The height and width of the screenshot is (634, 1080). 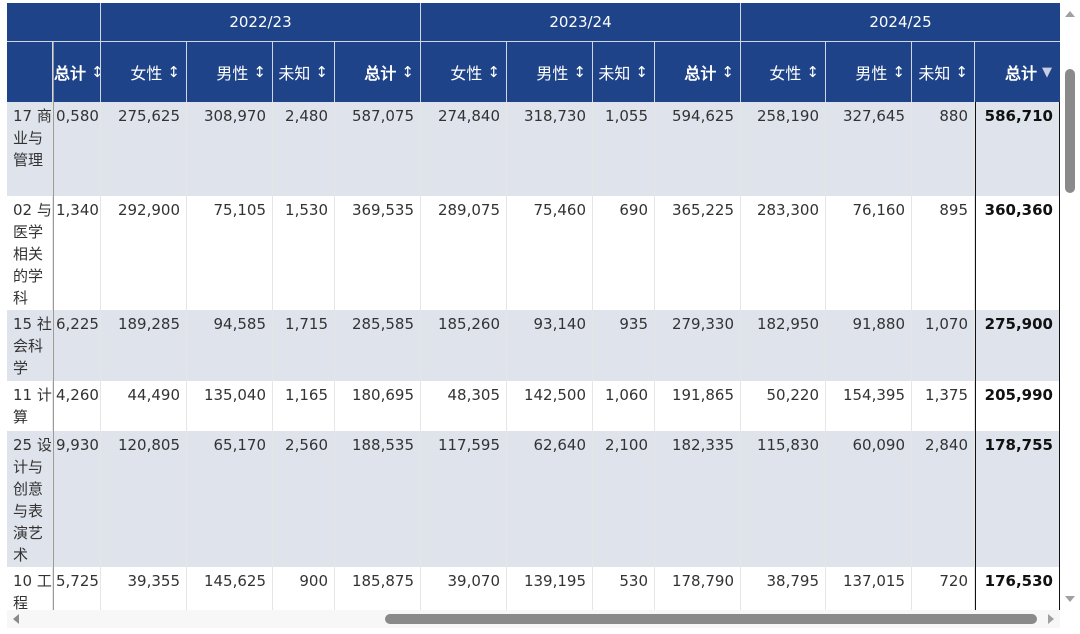 I want to click on horizontal-scrollbar, so click(x=533, y=619).